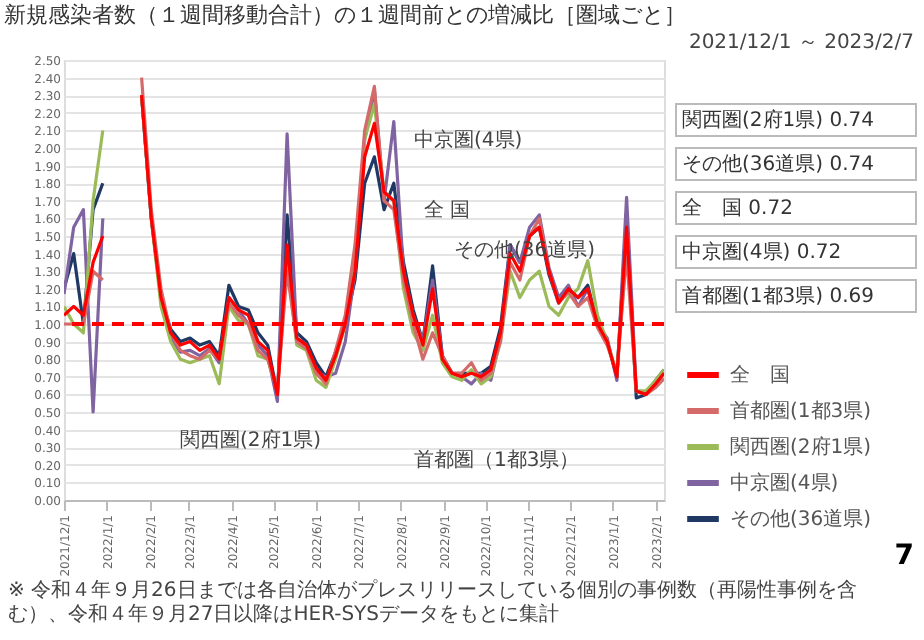 The width and height of the screenshot is (924, 640). What do you see at coordinates (737, 208) in the screenshot?
I see `text: 全 国 0.72` at bounding box center [737, 208].